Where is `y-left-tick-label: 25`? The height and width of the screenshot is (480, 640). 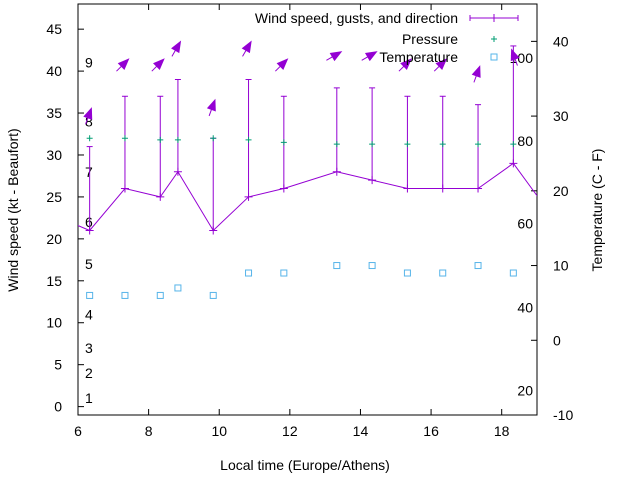 y-left-tick-label: 25 is located at coordinates (54, 197).